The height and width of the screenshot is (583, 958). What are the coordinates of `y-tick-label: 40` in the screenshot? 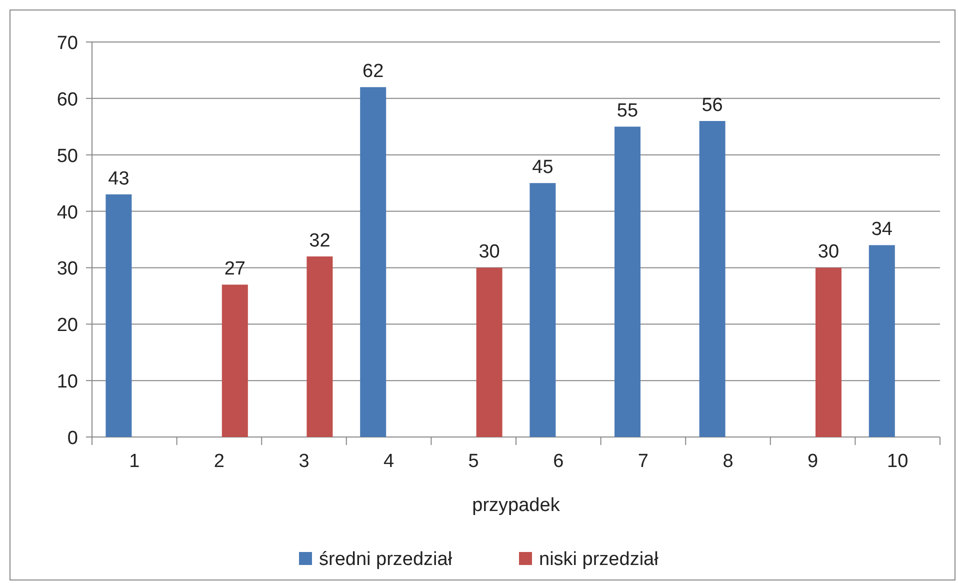 It's located at (67, 213).